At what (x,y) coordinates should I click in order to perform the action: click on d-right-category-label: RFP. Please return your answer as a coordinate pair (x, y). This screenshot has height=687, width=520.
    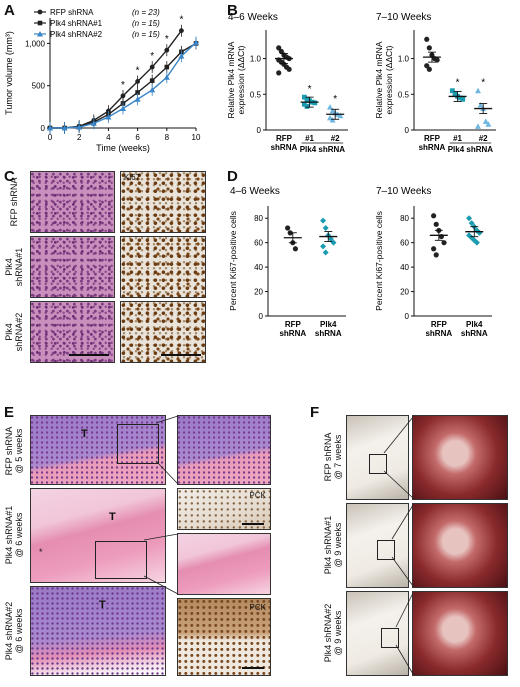
    Looking at the image, I should click on (439, 324).